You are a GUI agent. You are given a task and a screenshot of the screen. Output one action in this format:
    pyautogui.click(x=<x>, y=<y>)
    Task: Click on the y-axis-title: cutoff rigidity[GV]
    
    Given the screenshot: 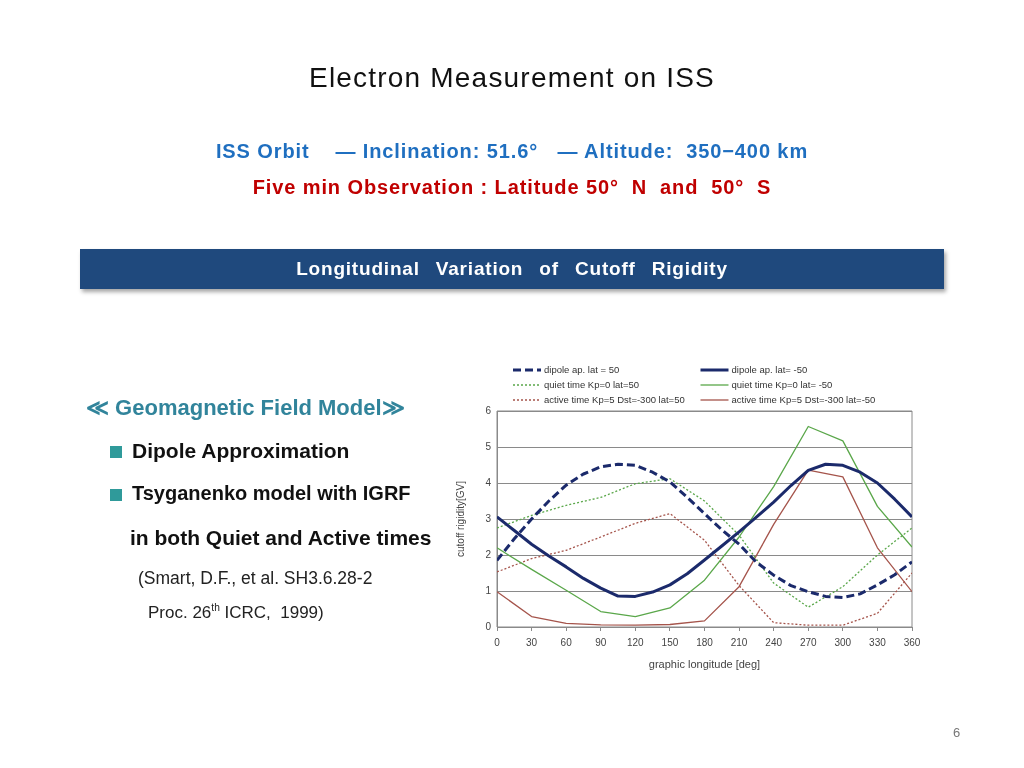 What is the action you would take?
    pyautogui.click(x=460, y=518)
    